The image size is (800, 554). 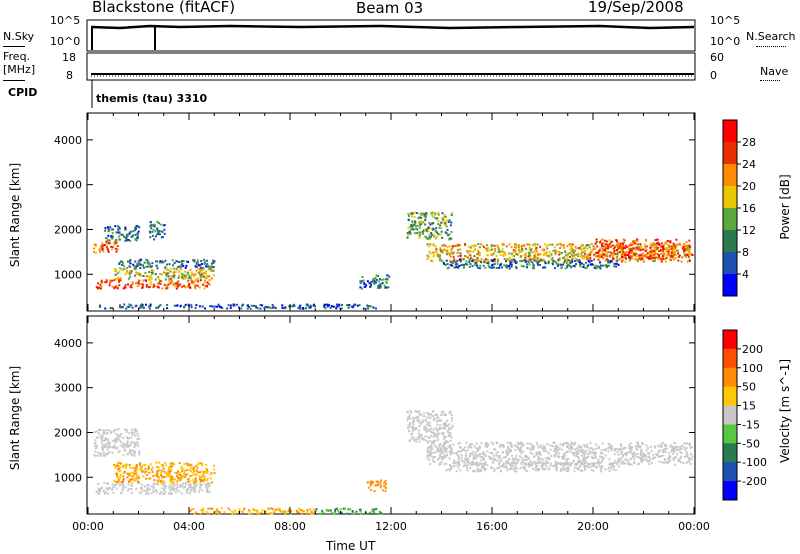 What do you see at coordinates (730, 263) in the screenshot?
I see `power-colorbar-swatch` at bounding box center [730, 263].